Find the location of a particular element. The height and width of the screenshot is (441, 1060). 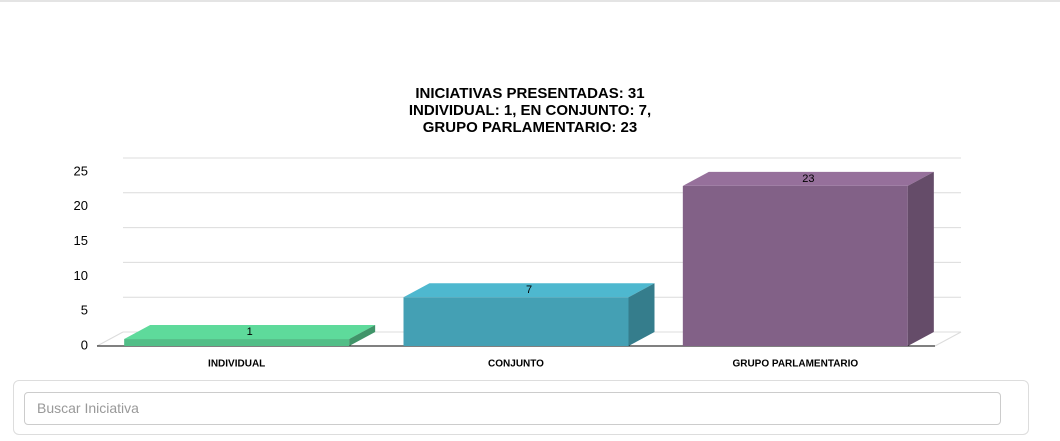

value-label: 23 is located at coordinates (808, 179).